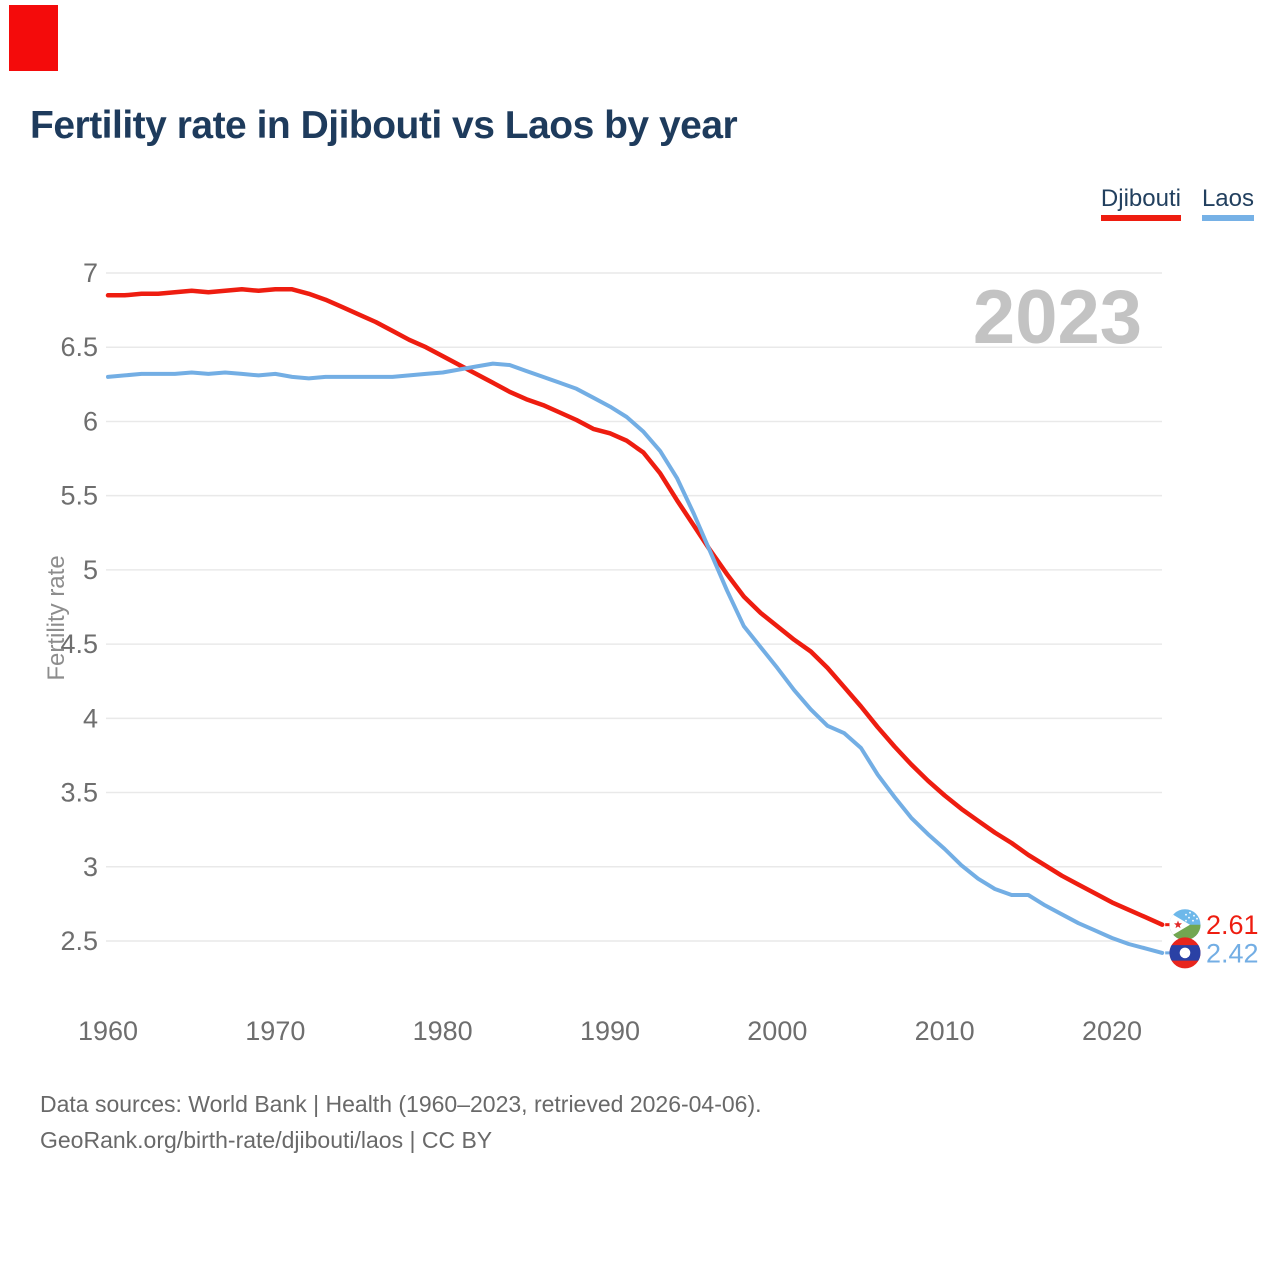  I want to click on y-tick-label: 4.5, so click(79, 644).